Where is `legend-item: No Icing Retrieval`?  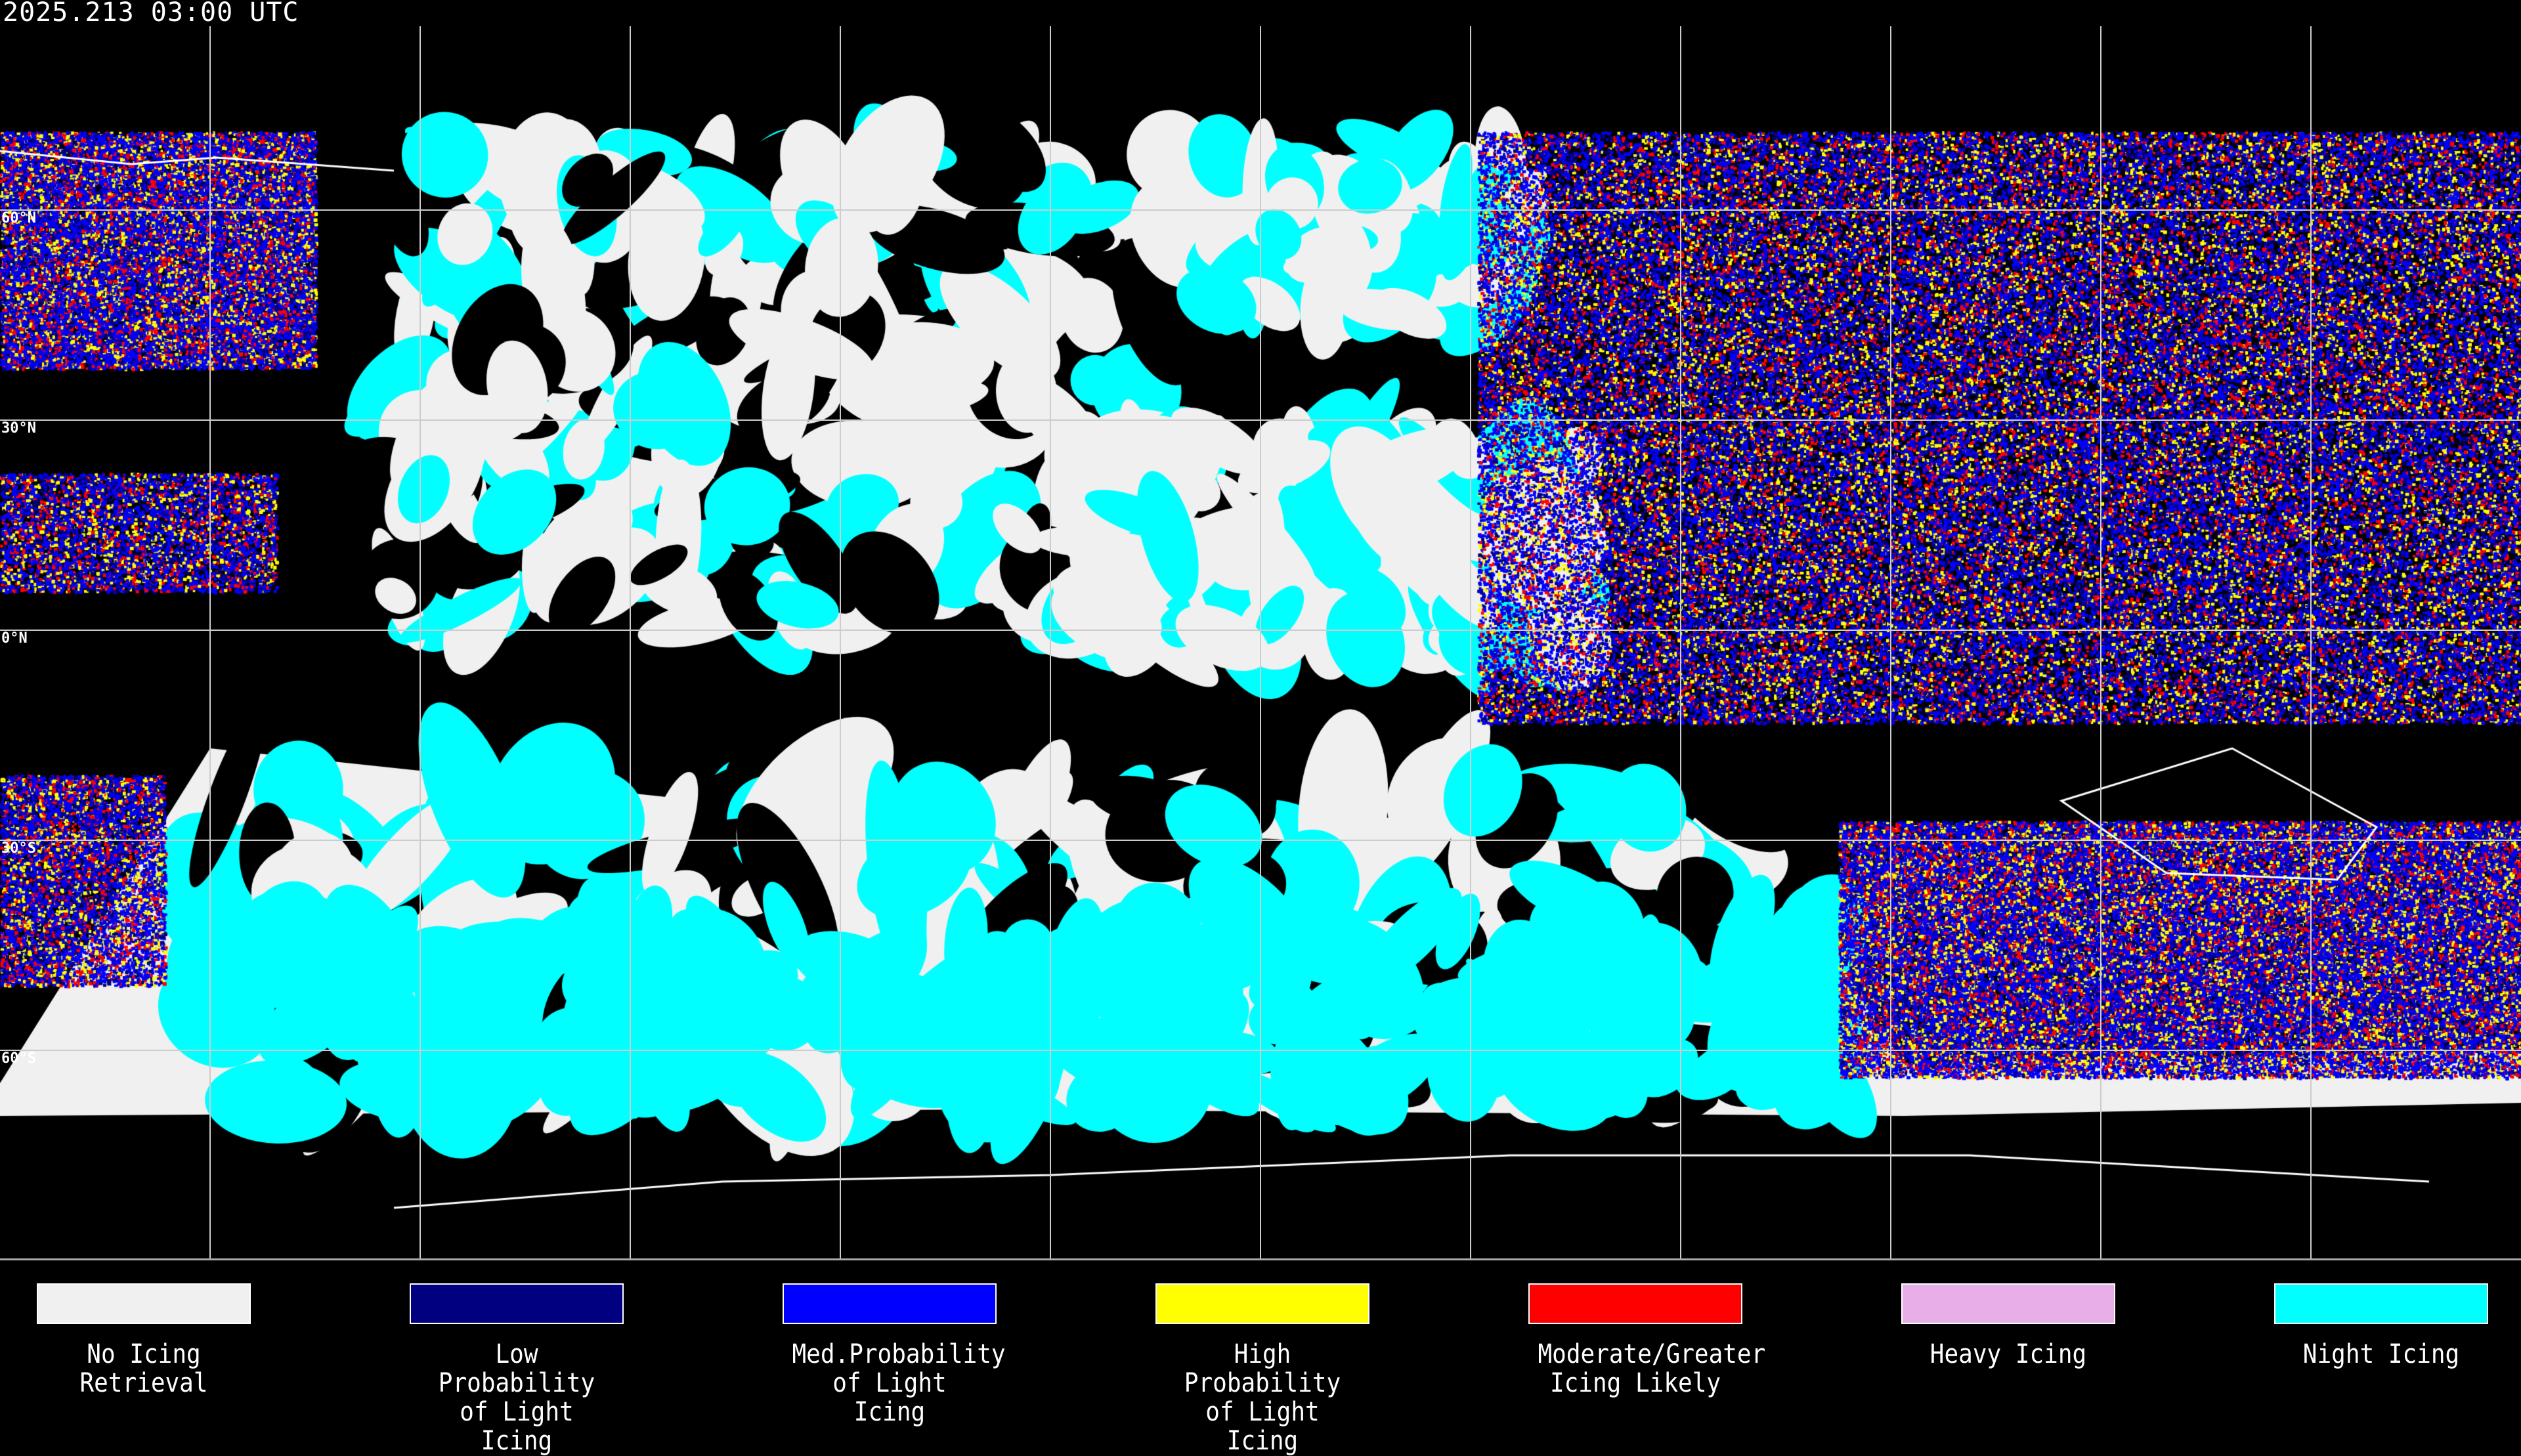
legend-item: No Icing Retrieval is located at coordinates (143, 1340).